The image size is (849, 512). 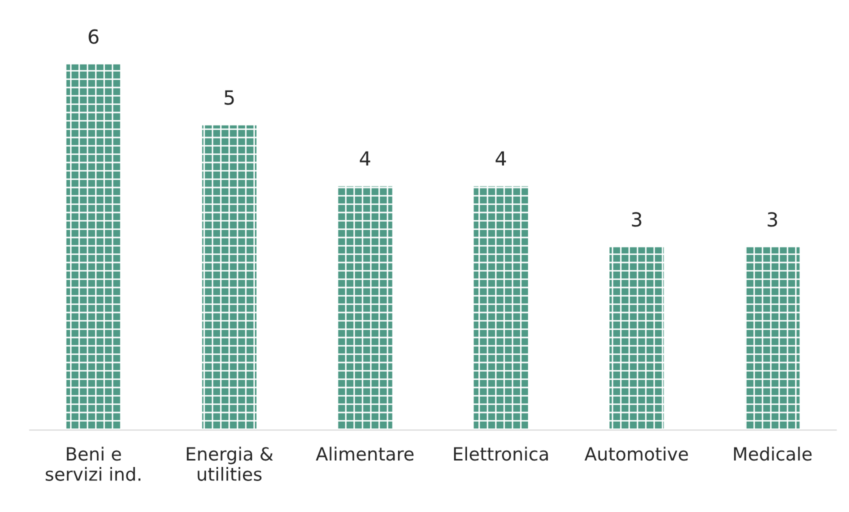 What do you see at coordinates (365, 453) in the screenshot?
I see `x-tick-label: Alimentare` at bounding box center [365, 453].